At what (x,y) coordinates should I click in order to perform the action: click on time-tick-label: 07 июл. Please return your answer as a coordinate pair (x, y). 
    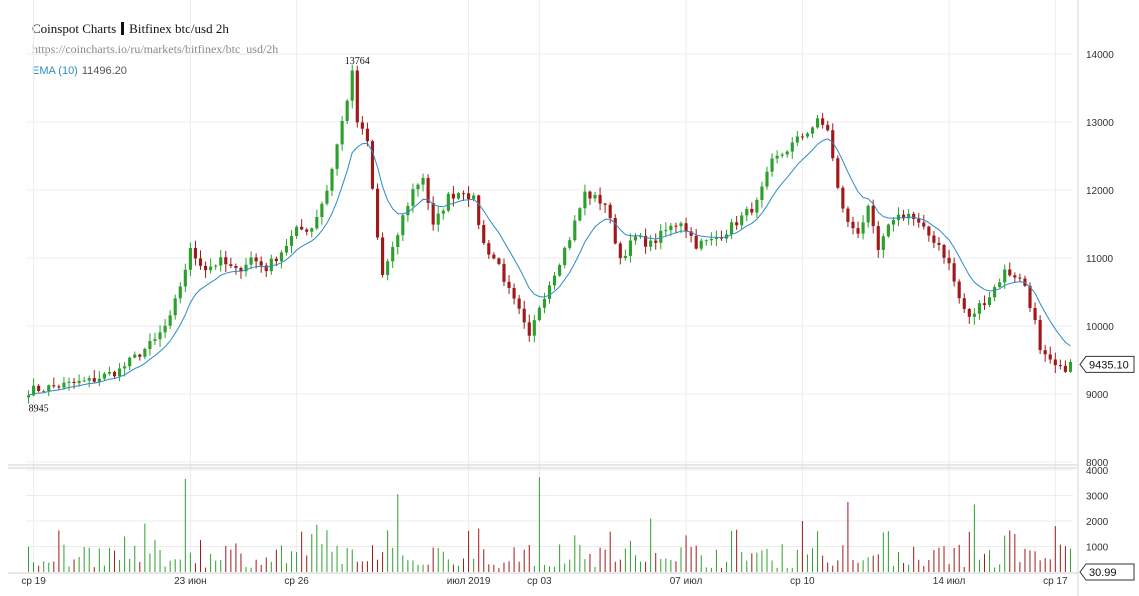
    Looking at the image, I should click on (686, 581).